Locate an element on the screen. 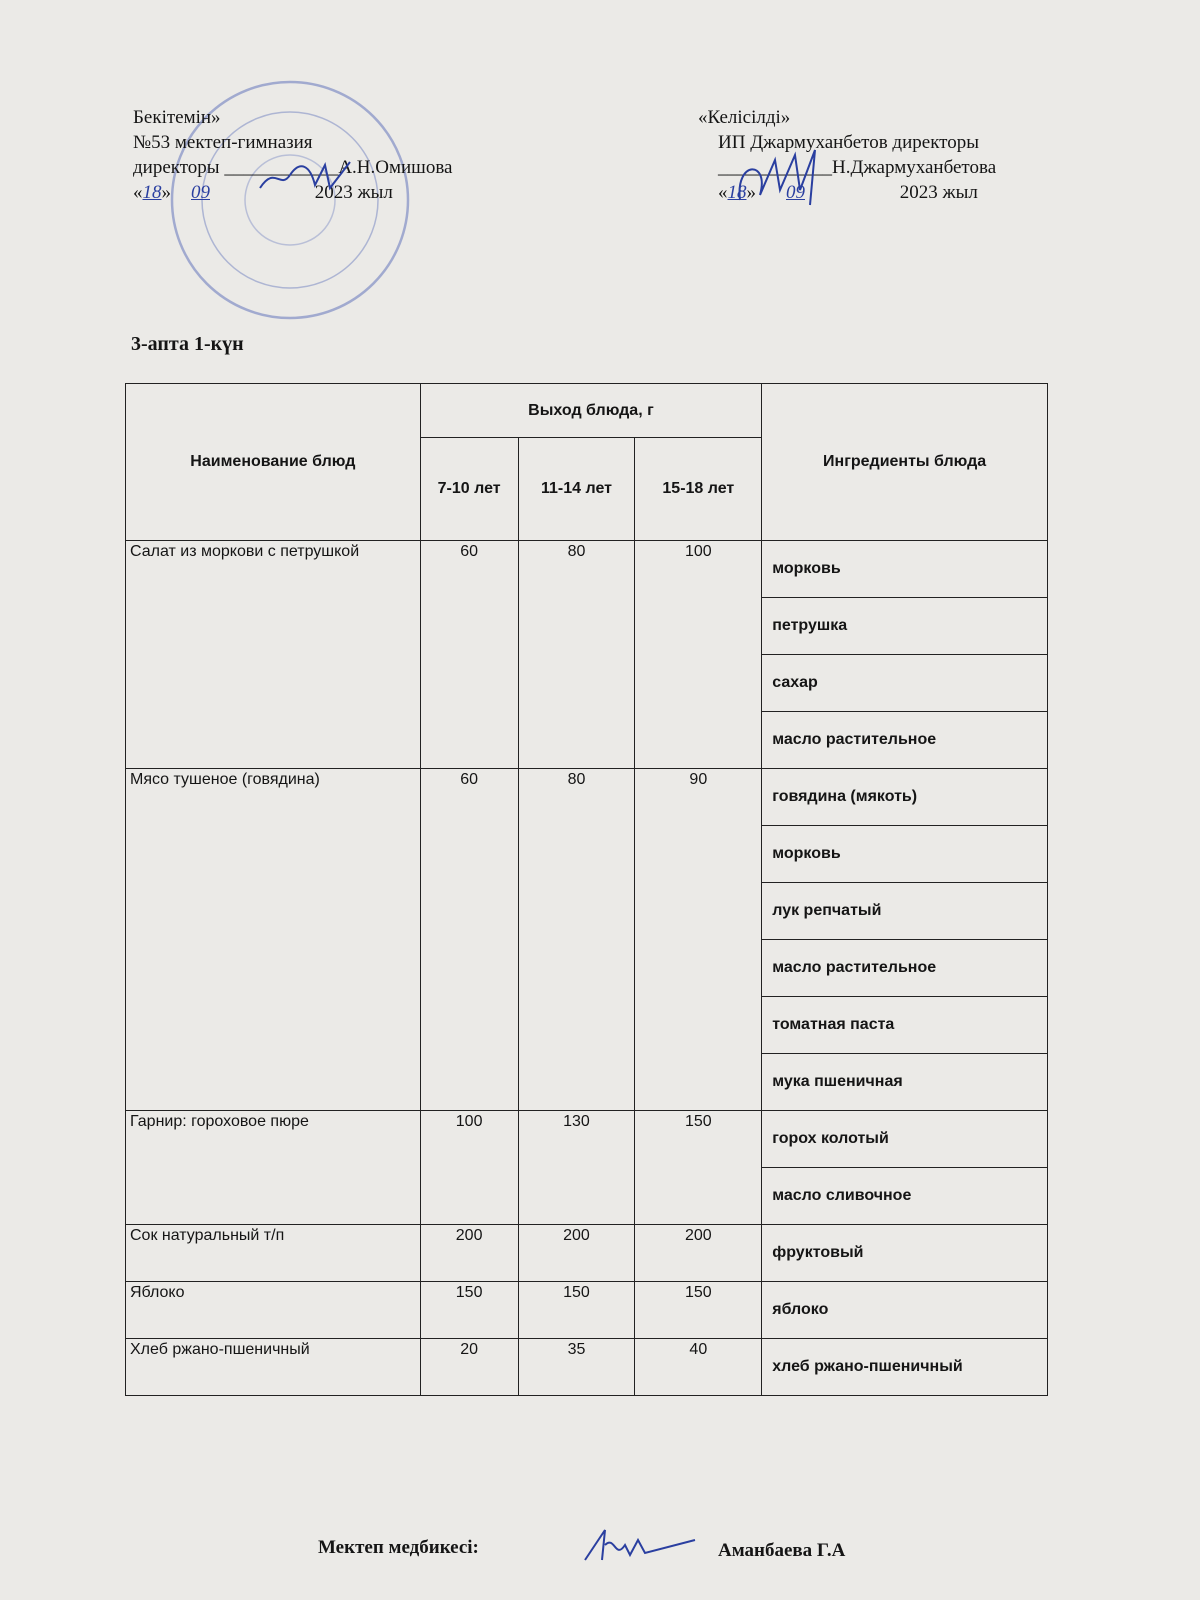  header-age: 7-10 лет is located at coordinates (469, 489).